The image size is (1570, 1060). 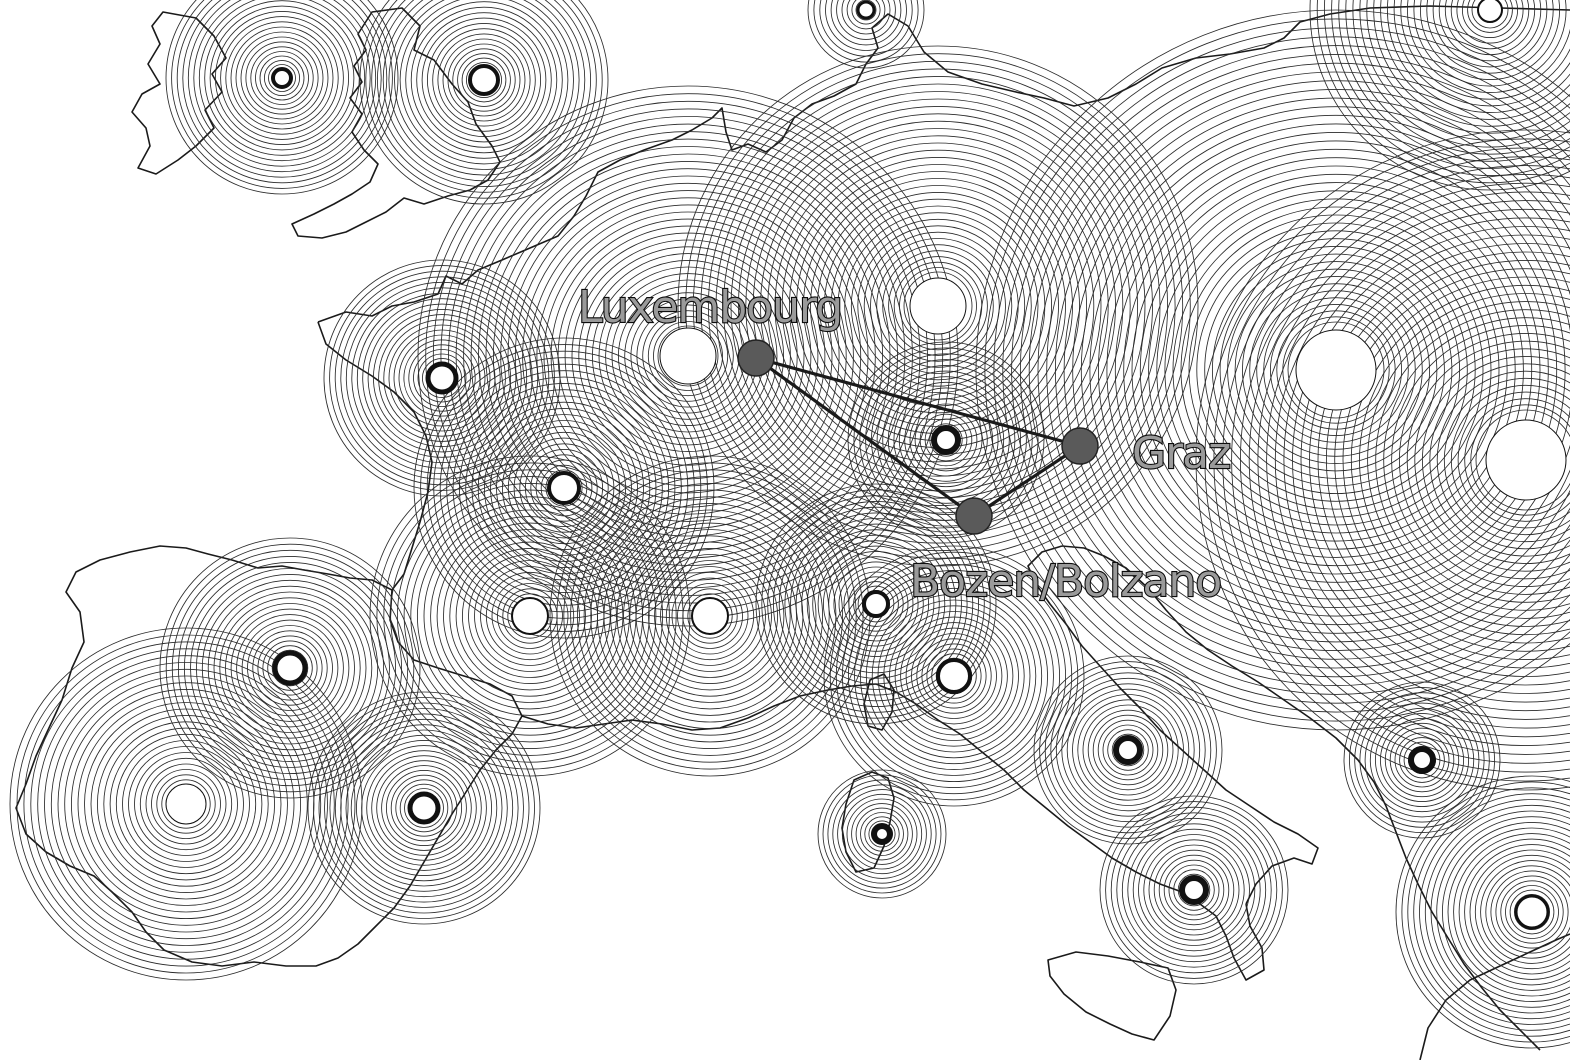 I want to click on route-lines, so click(x=918, y=437).